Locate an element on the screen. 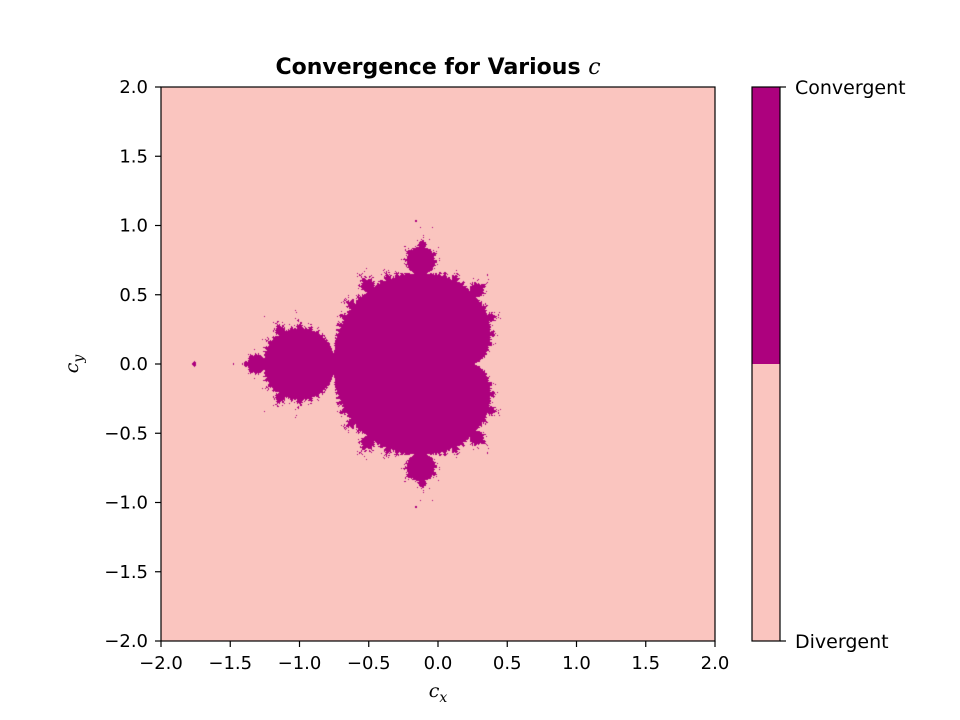 The height and width of the screenshot is (720, 960). y-tick-label: 1.0 is located at coordinates (133, 226).